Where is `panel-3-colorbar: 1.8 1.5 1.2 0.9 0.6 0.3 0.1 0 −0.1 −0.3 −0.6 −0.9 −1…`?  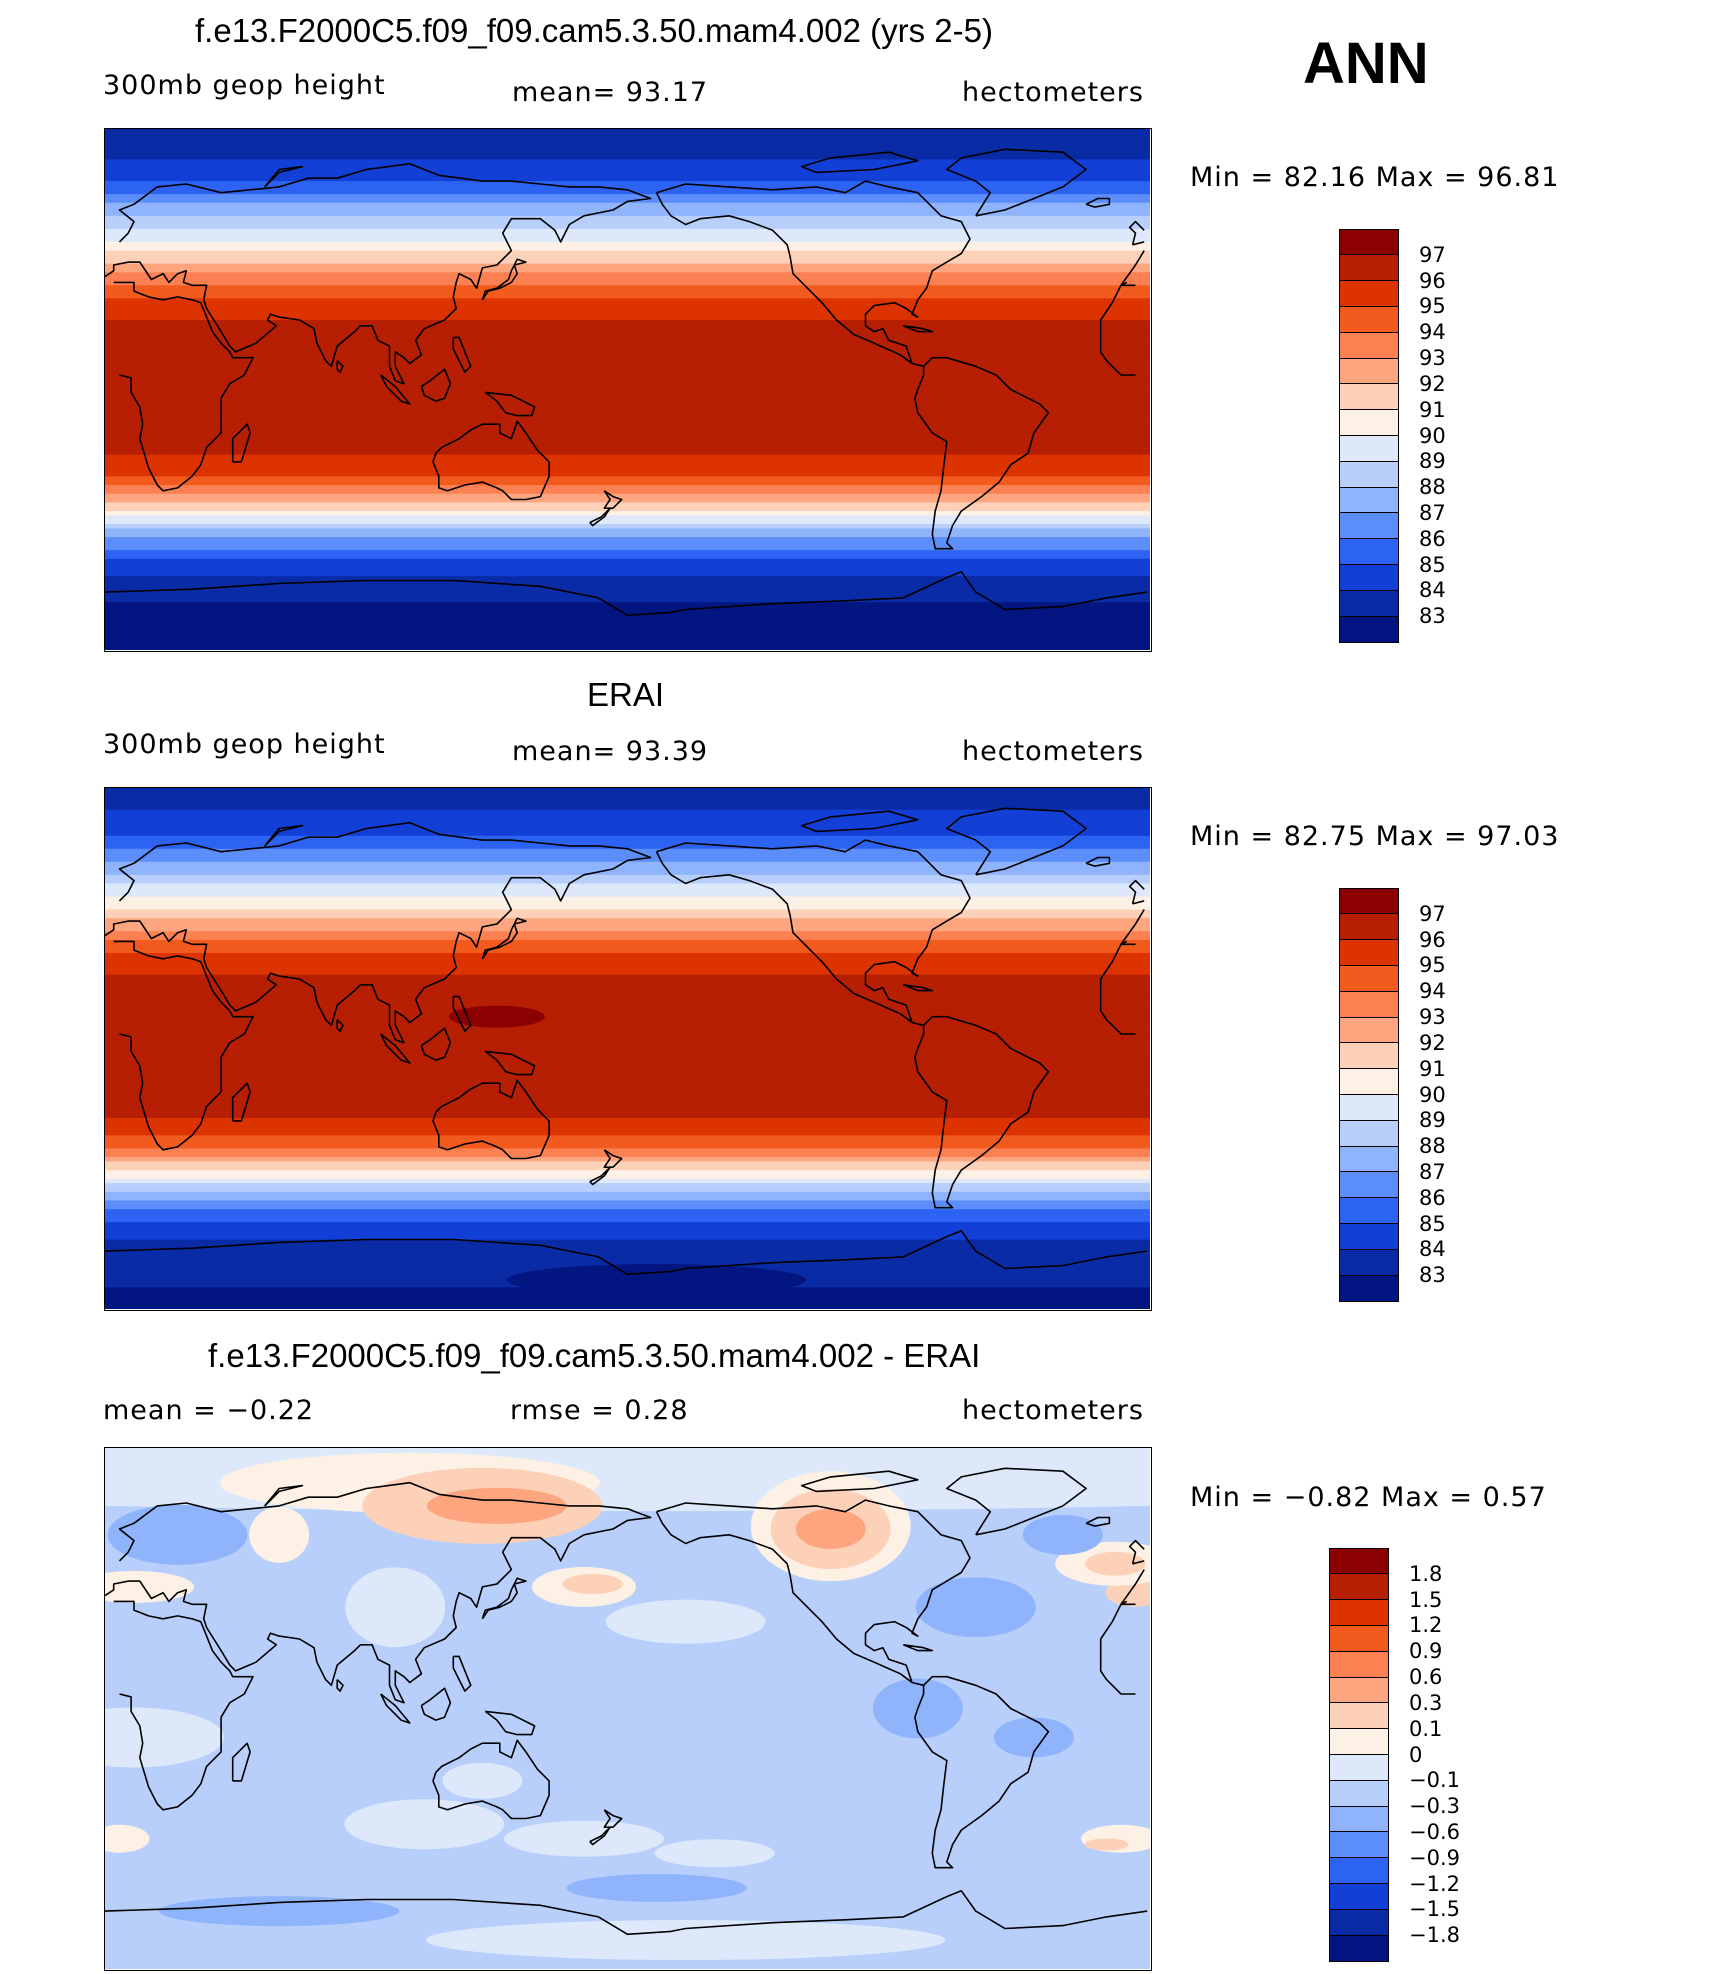
panel-3-colorbar: 1.8 1.5 1.2 0.9 0.6 0.3 0.1 0 −0.1 −0.3 −0.6 −0.9 −1… is located at coordinates (1414, 1755).